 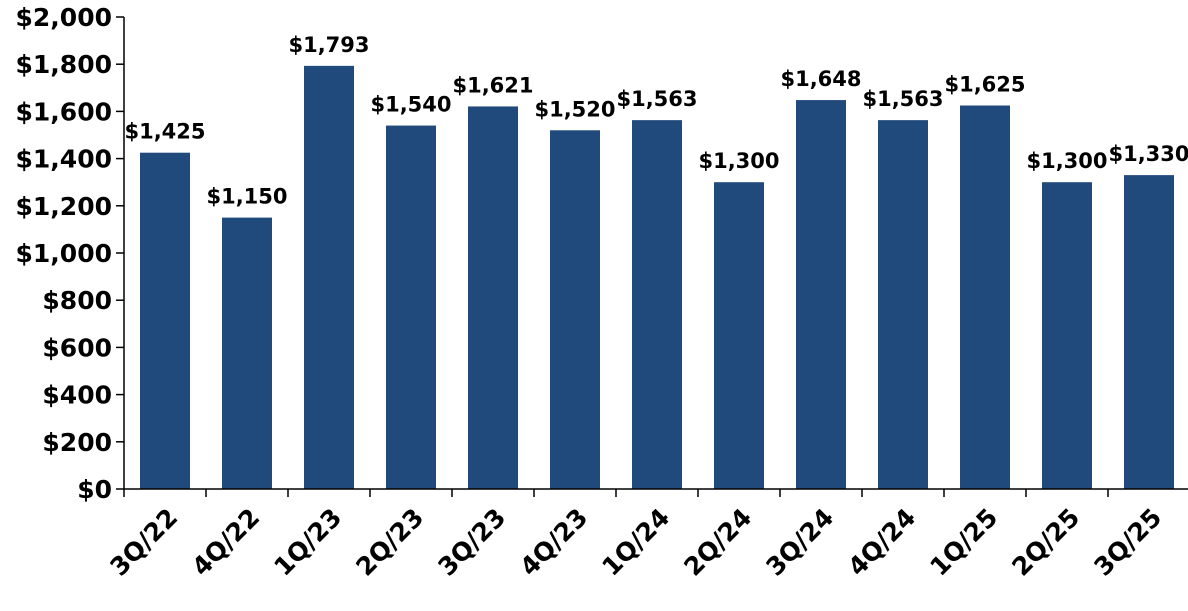 What do you see at coordinates (64, 111) in the screenshot?
I see `y-tick-label: $1,600` at bounding box center [64, 111].